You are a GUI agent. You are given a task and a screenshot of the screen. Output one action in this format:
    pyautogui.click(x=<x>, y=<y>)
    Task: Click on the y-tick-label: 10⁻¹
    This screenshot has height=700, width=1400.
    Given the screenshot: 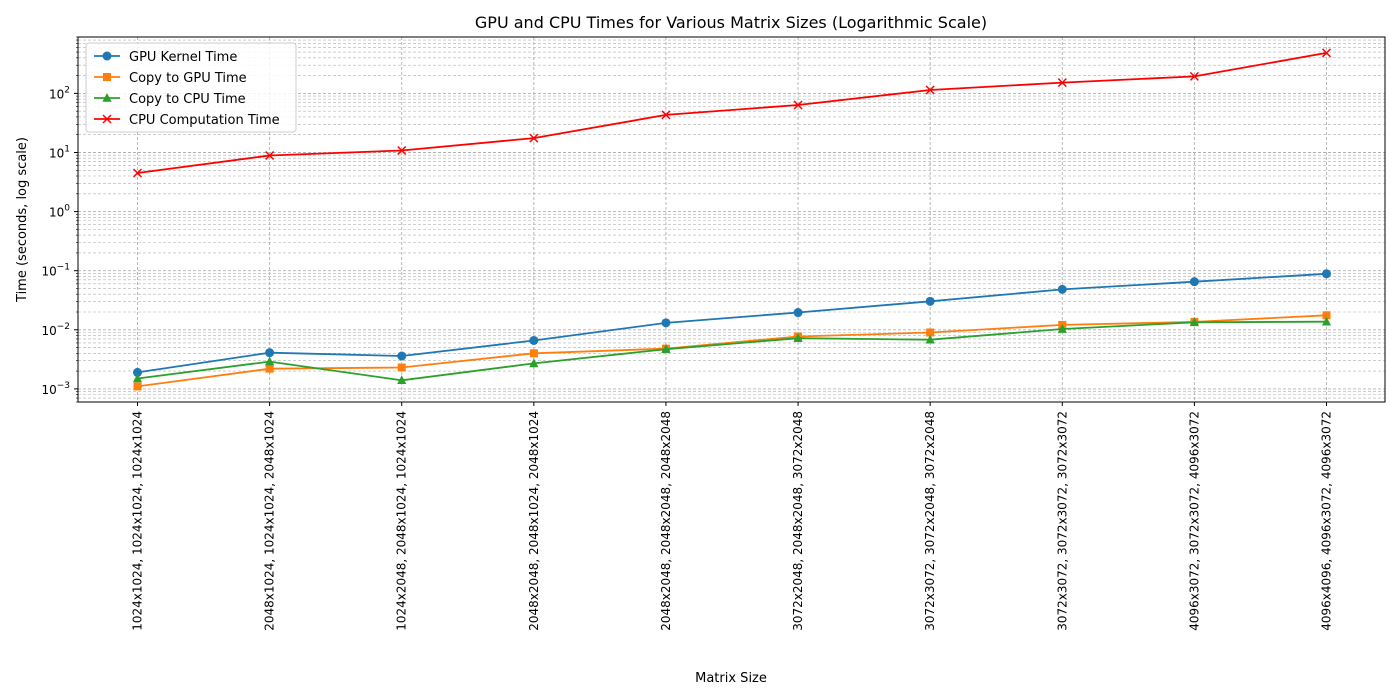 What is the action you would take?
    pyautogui.click(x=55, y=271)
    